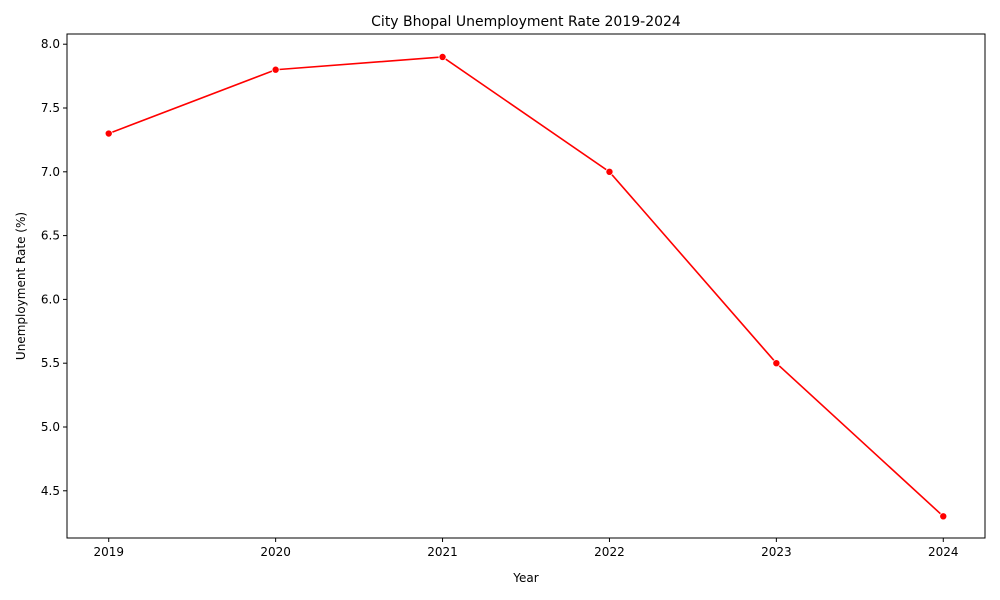  I want to click on y-tick-label: 7.0, so click(50, 172).